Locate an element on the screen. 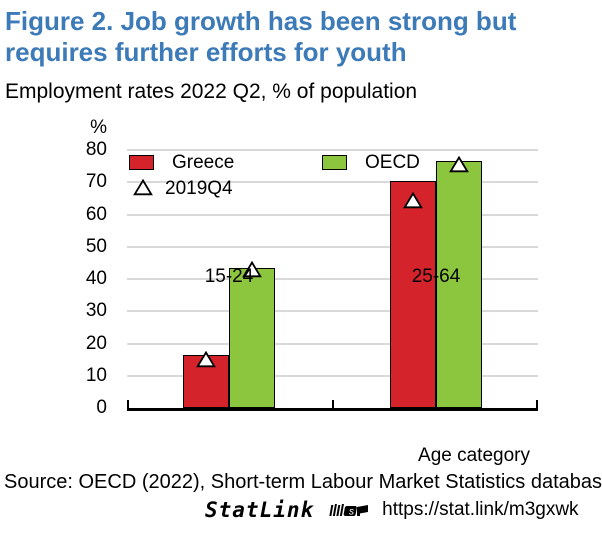 The height and width of the screenshot is (534, 602). y-tick-label-70: 70 is located at coordinates (96, 182).